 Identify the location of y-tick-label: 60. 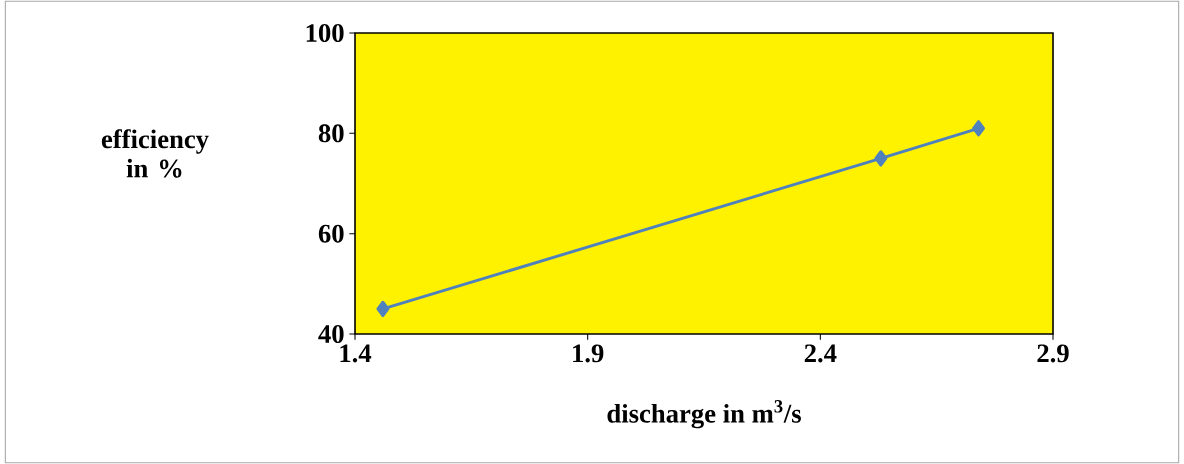
(331, 233).